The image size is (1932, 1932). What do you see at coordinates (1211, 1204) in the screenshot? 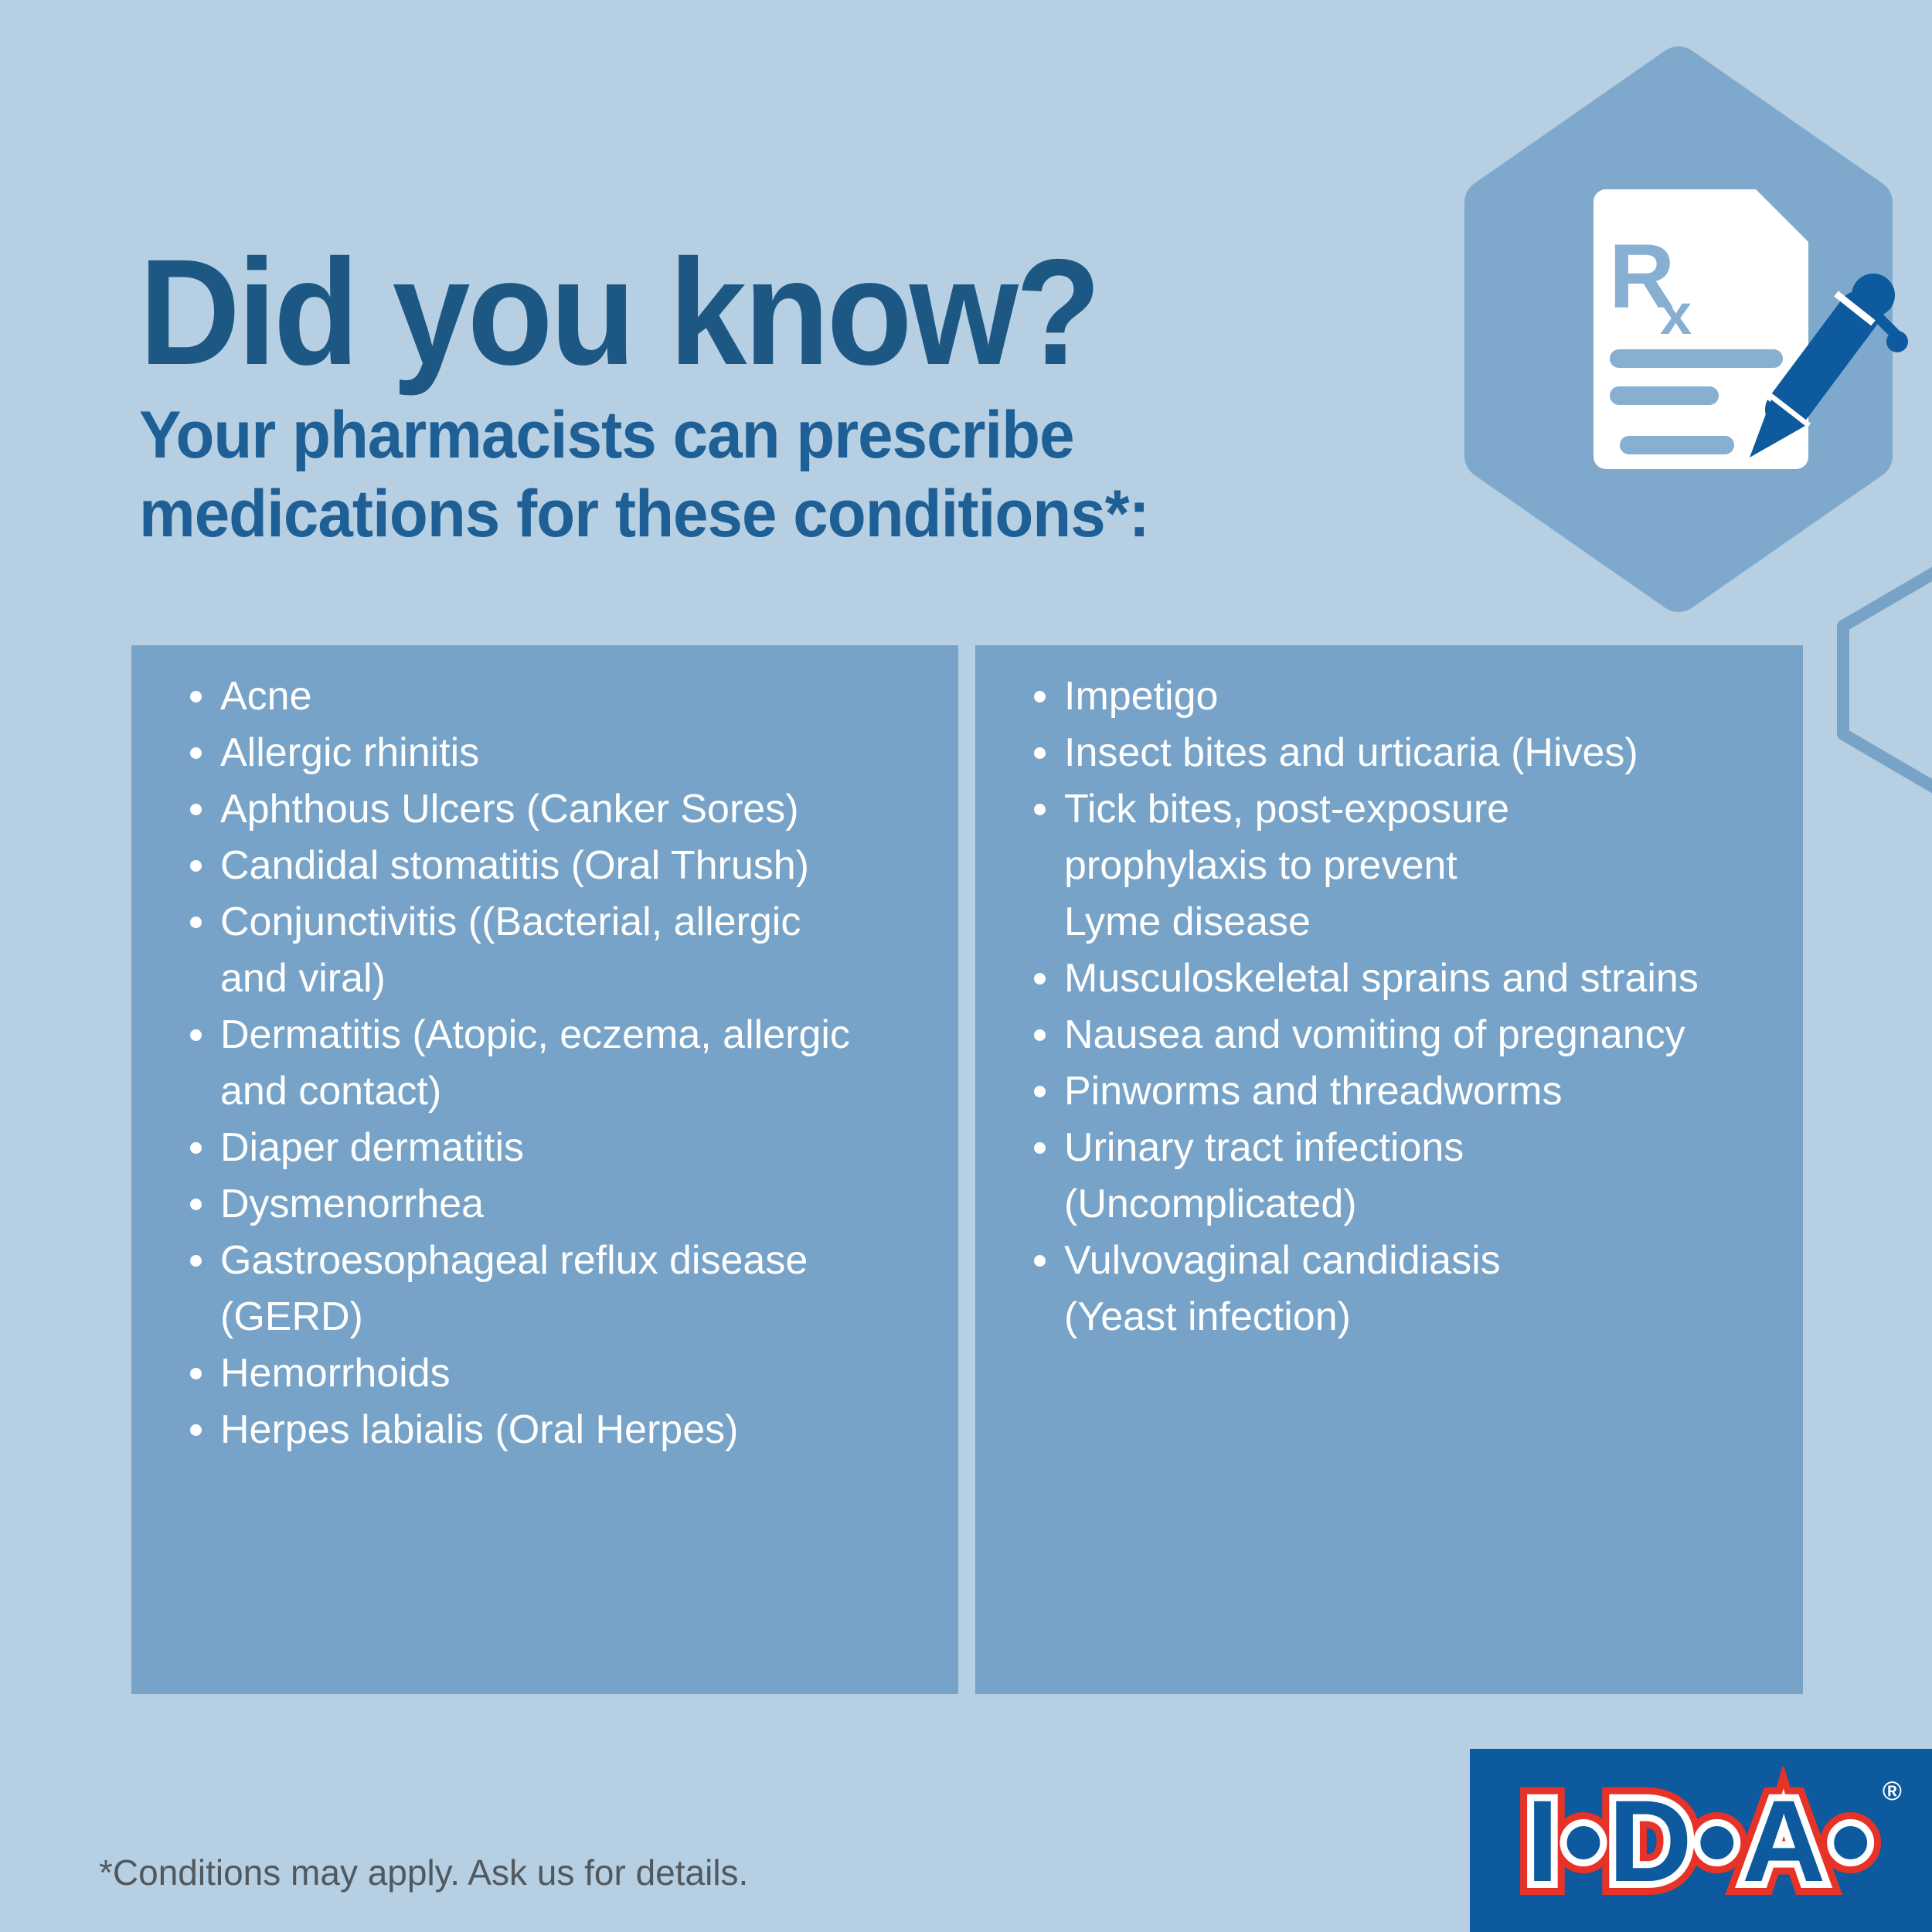
I see `condition-line-wrap: (Uncomplicated)` at bounding box center [1211, 1204].